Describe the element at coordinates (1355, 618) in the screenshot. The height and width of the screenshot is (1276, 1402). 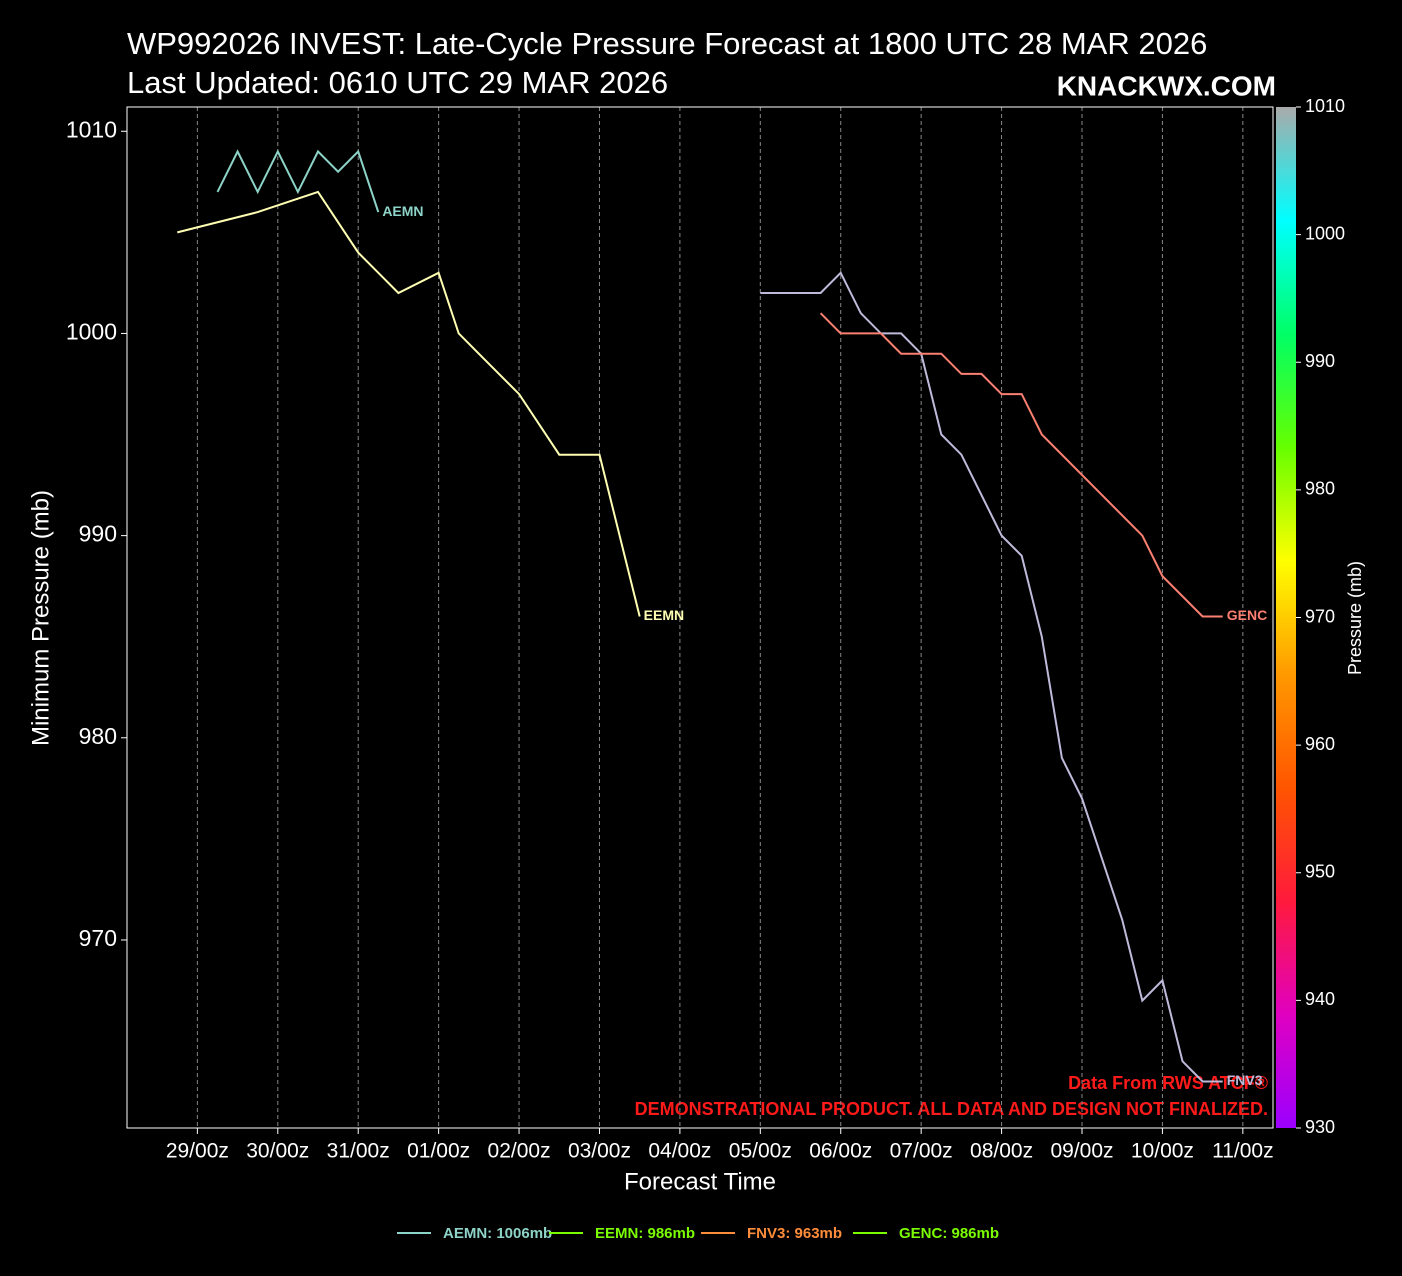
I see `colorbar-label: Pressure (mb)` at that location.